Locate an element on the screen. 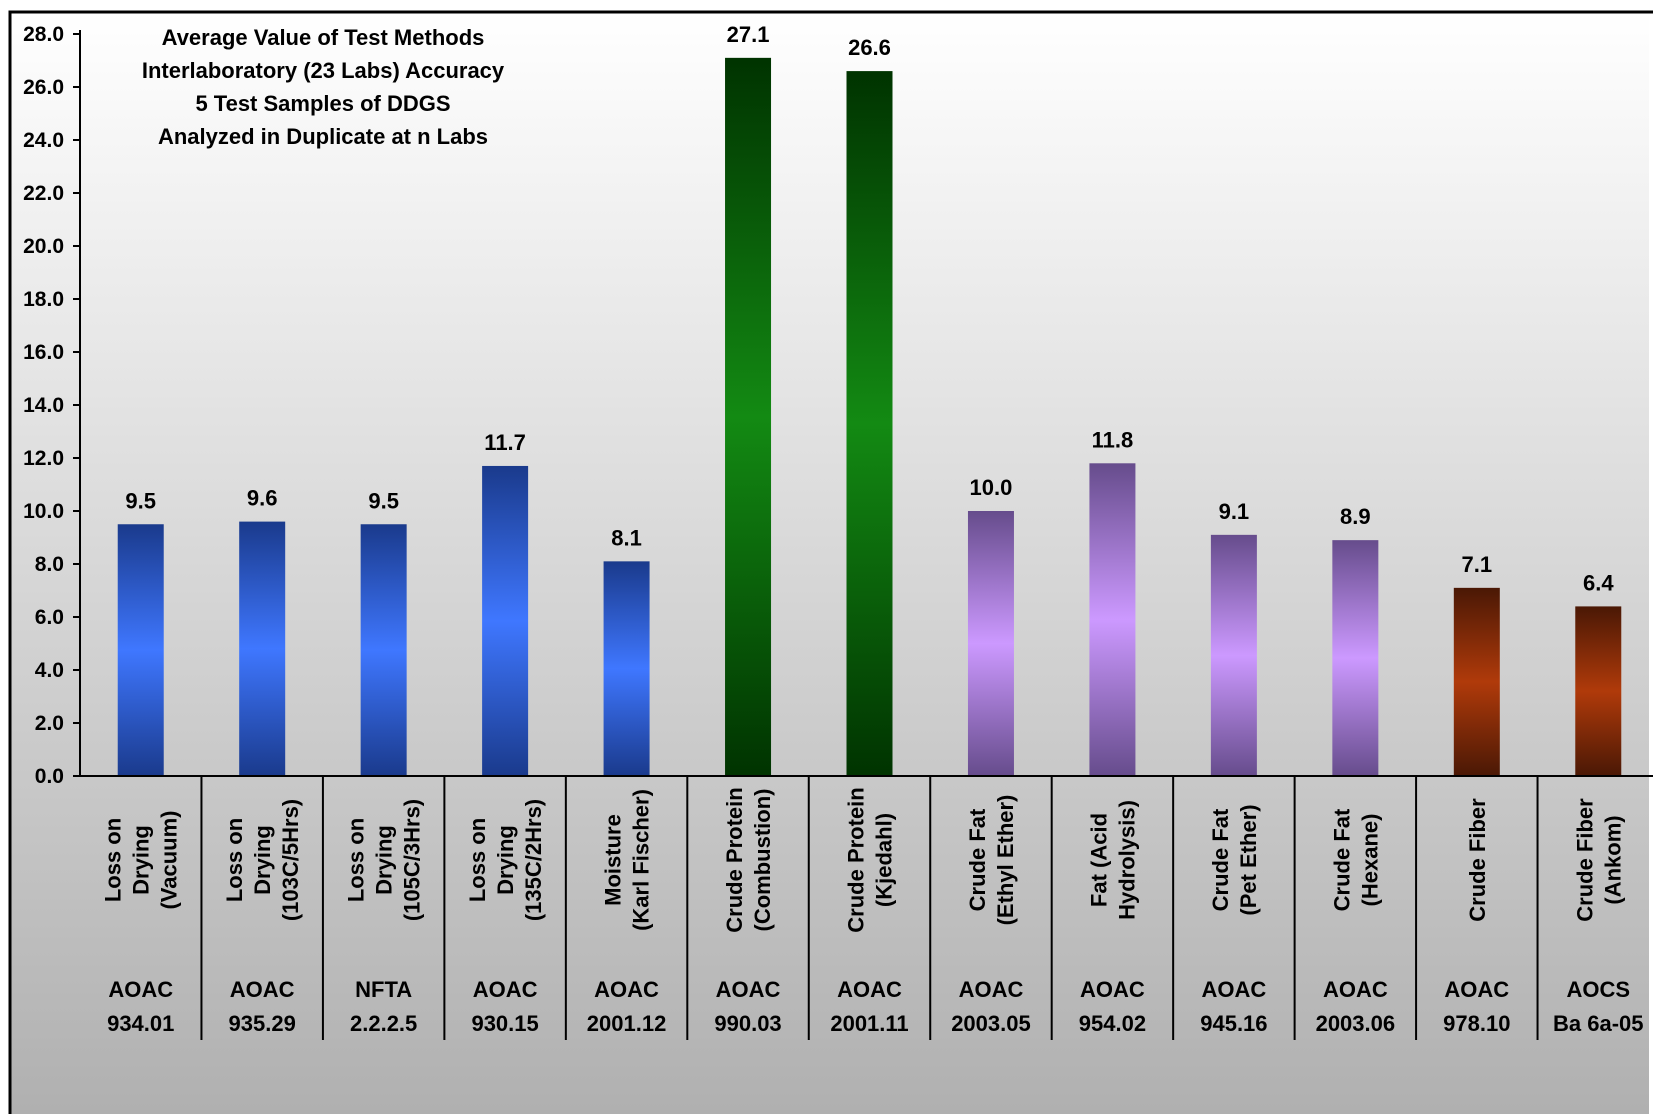 This screenshot has height=1119, width=1653. bar-value-label: 27.1 is located at coordinates (748, 34).